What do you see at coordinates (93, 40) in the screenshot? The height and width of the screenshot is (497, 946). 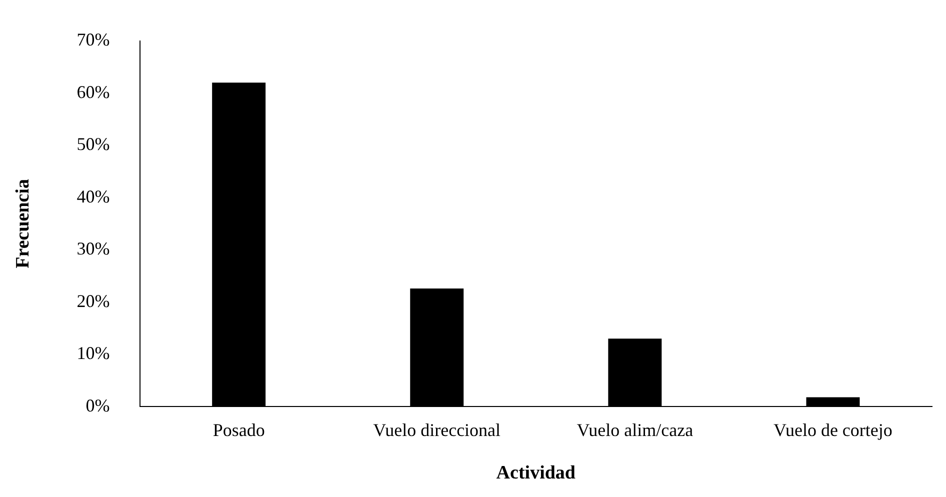 I see `y-tick-label: 70%` at bounding box center [93, 40].